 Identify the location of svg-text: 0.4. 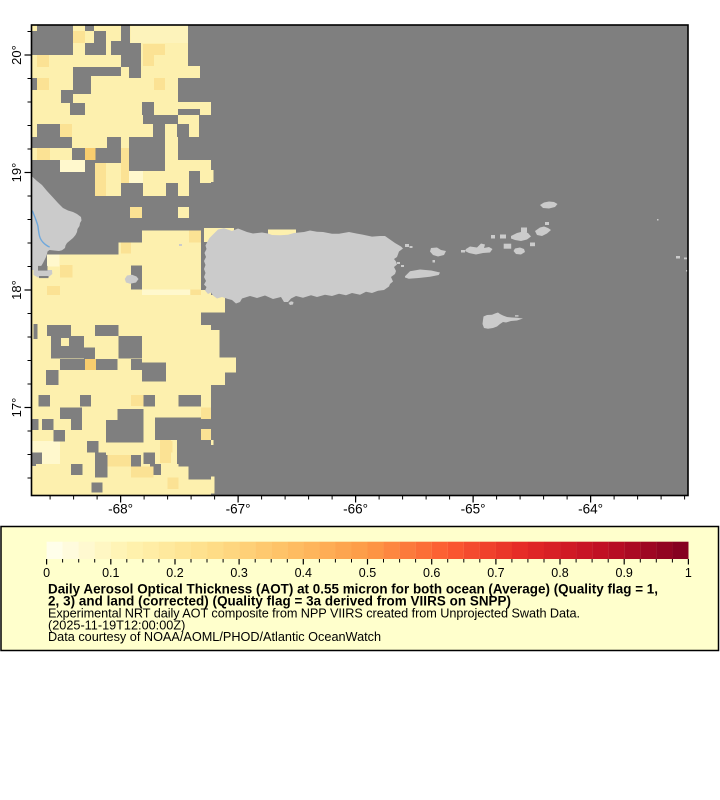
(303, 573).